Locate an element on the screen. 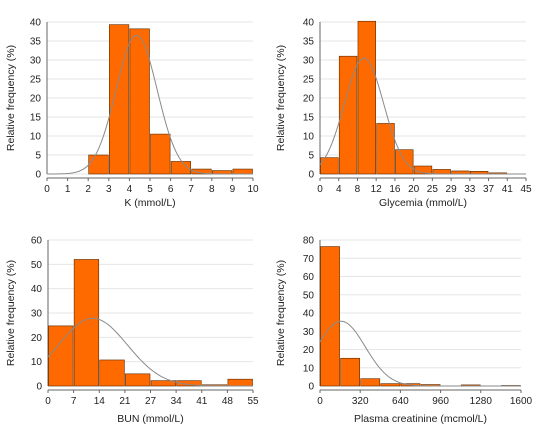 The width and height of the screenshot is (550, 443). x-tick-label: 37 is located at coordinates (489, 189).